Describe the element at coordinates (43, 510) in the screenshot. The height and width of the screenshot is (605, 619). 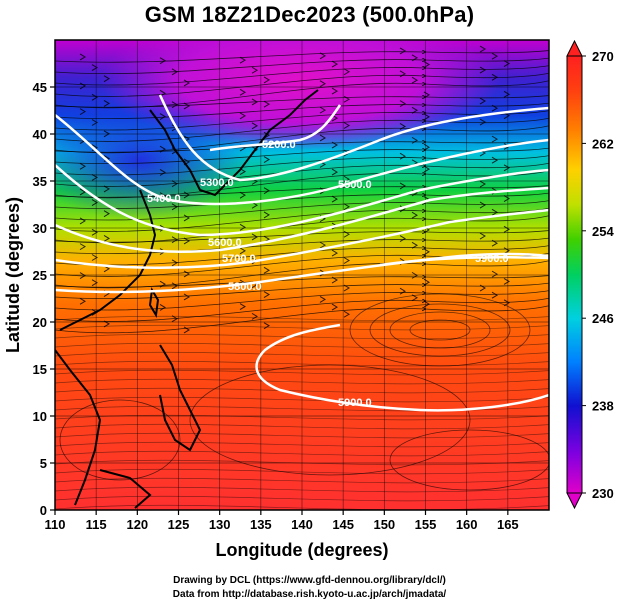
I see `y-tick-label: 0` at that location.